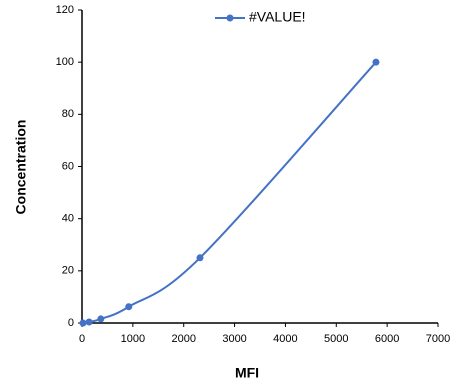 This screenshot has width=469, height=392. I want to click on y-tick-label: 0, so click(71, 323).